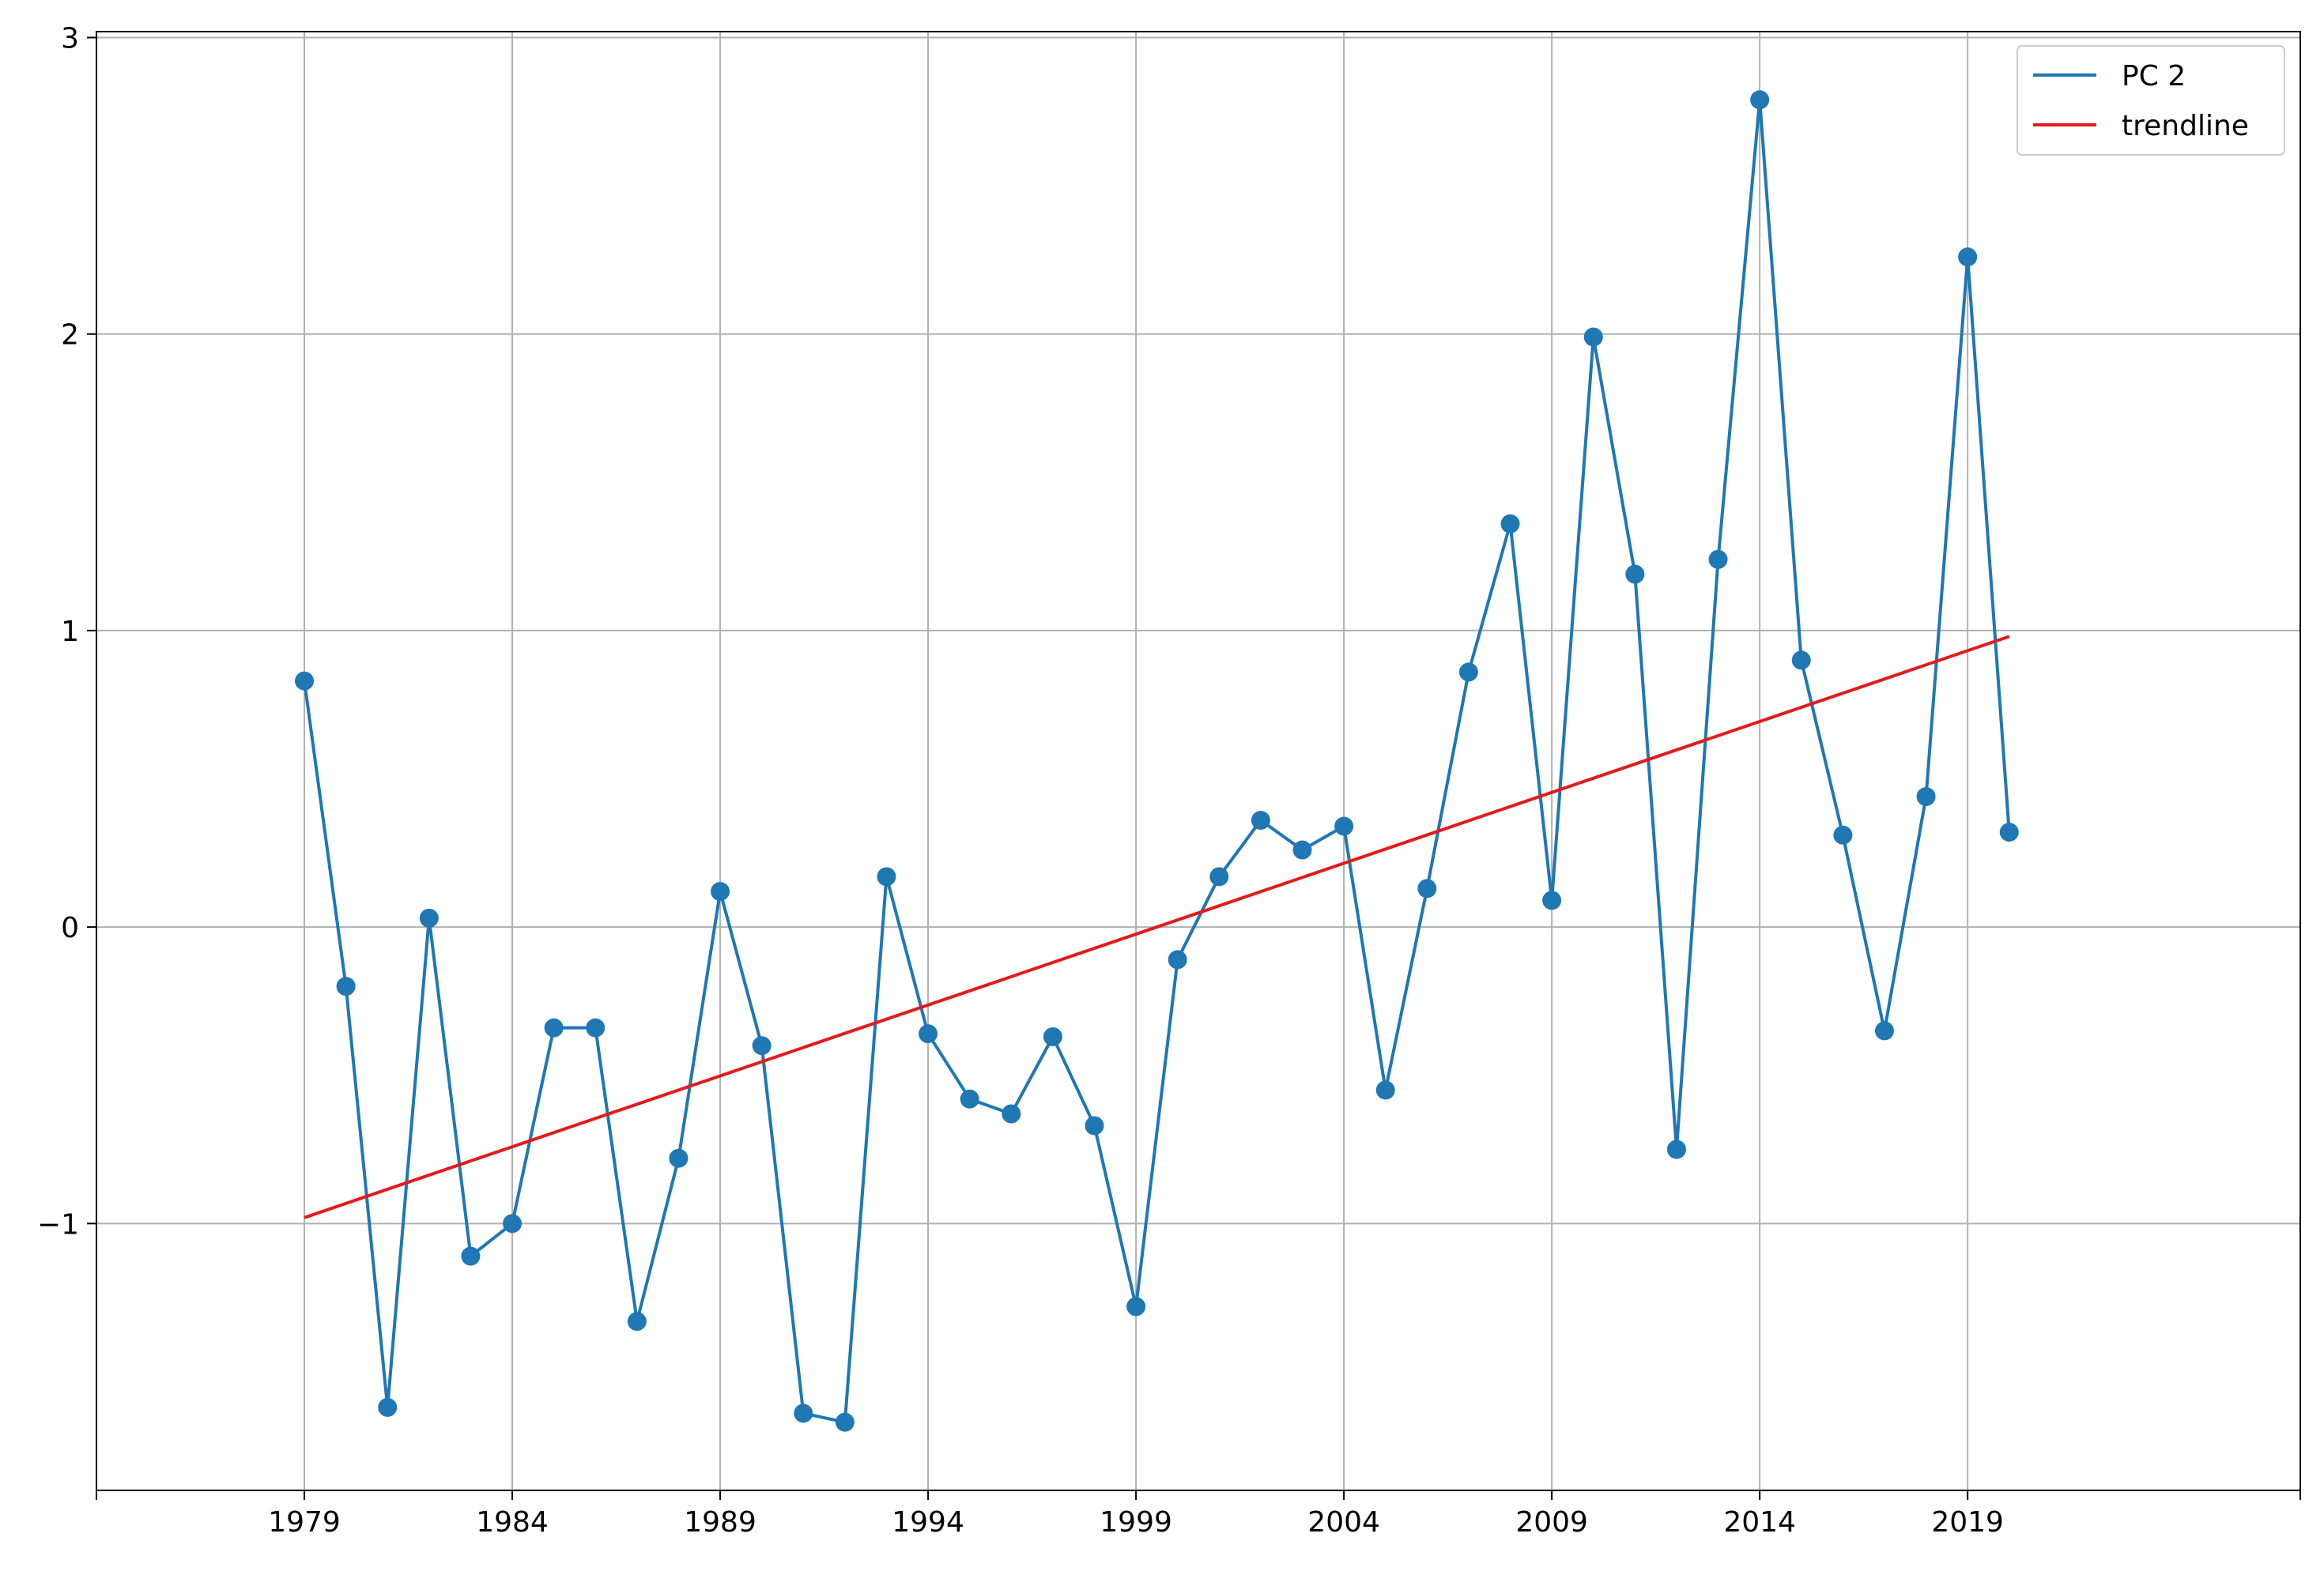  I want to click on y-tick-label: 2, so click(70, 335).